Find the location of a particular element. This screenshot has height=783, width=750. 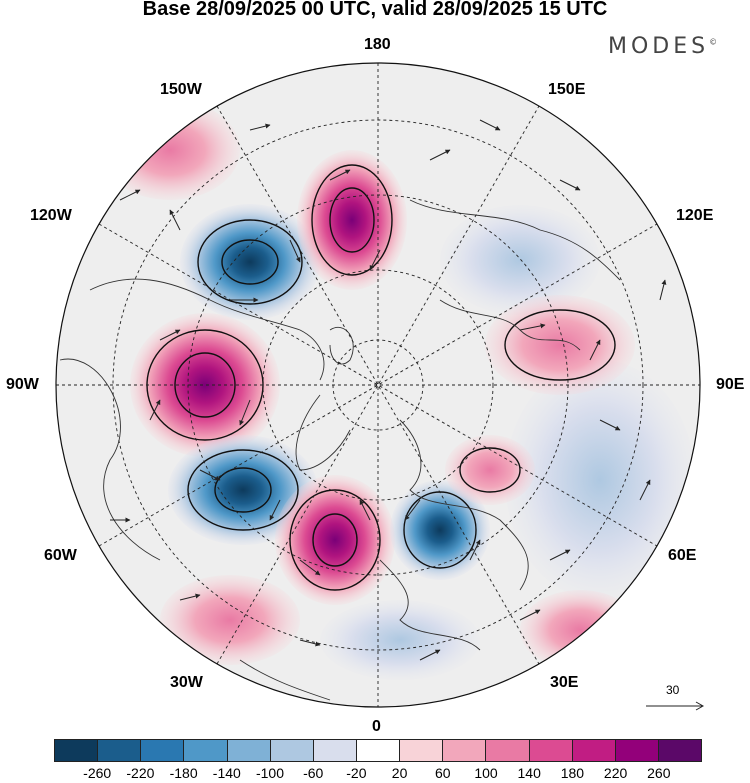

label-180: 180 is located at coordinates (377, 44).